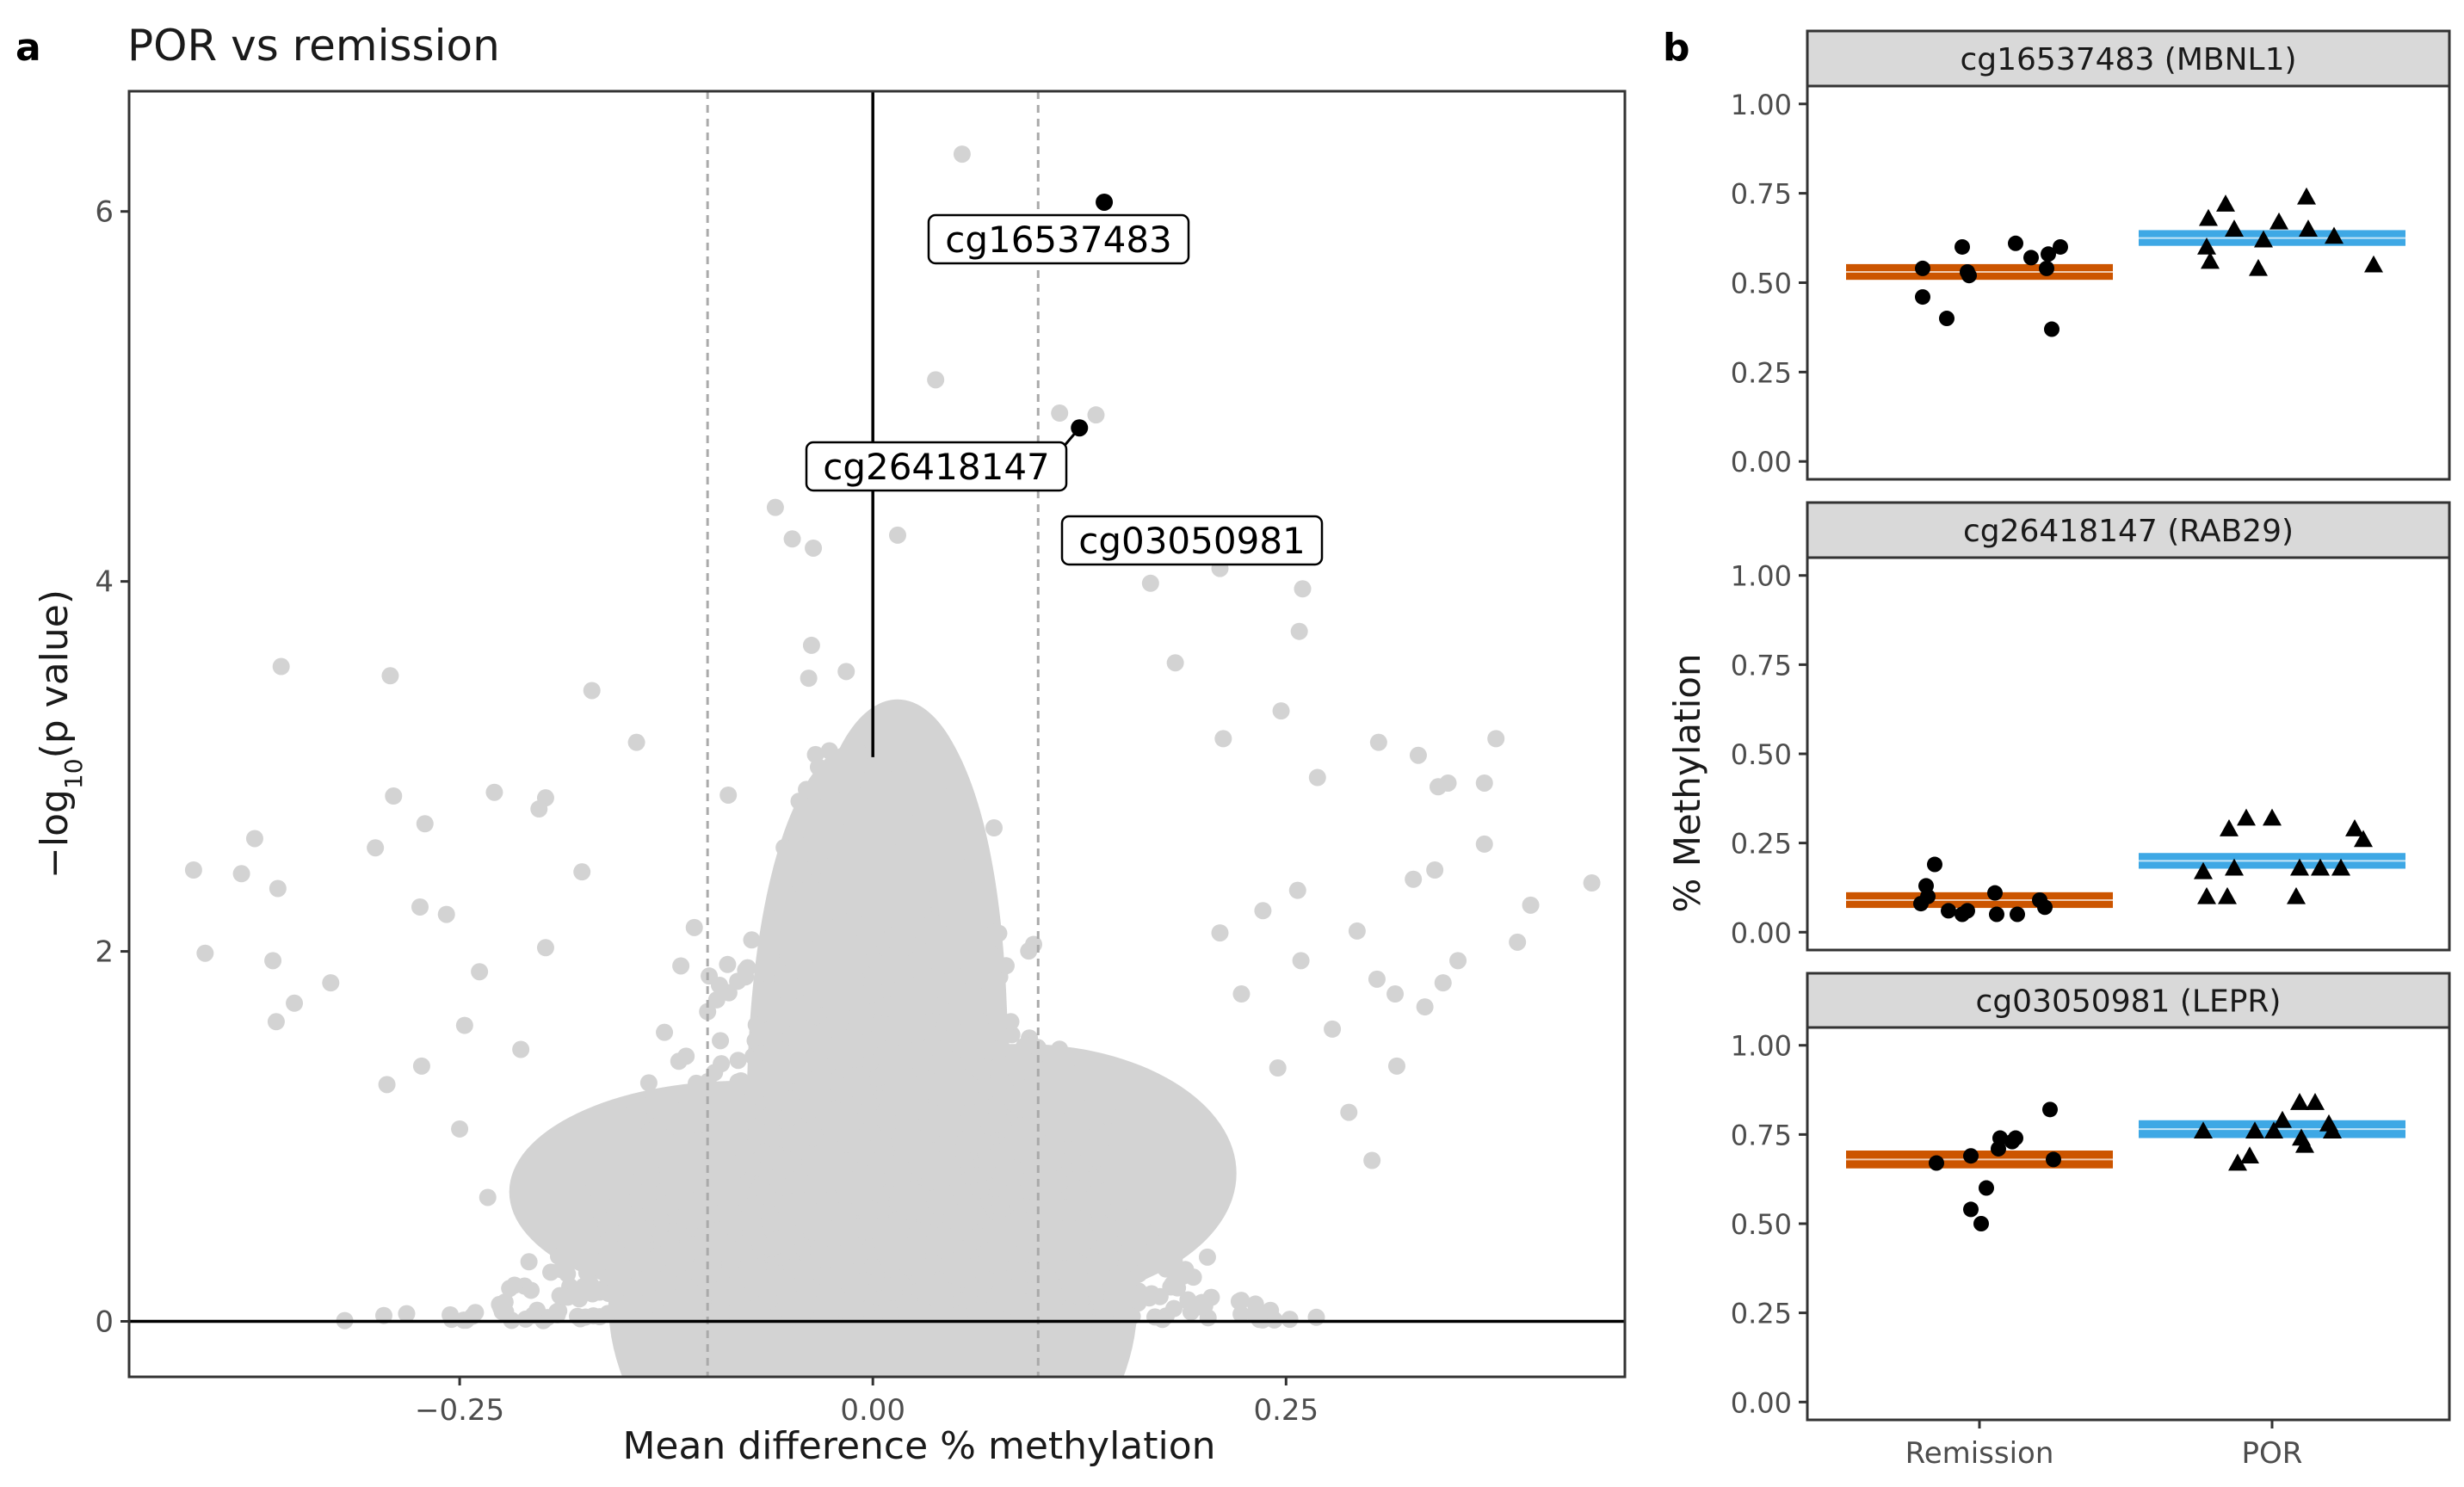  Describe the element at coordinates (918, 1446) in the screenshot. I see `panel-a-x-axis-title: Mean difference % methylation` at that location.